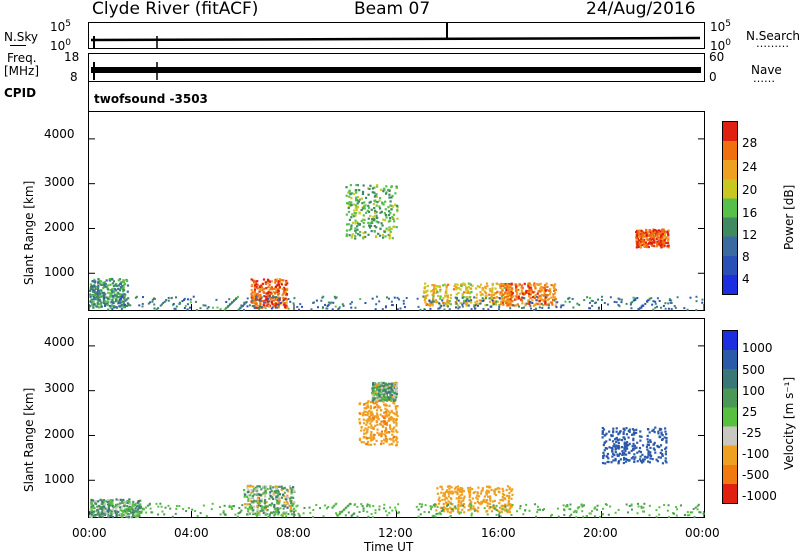 The width and height of the screenshot is (800, 554). What do you see at coordinates (600, 533) in the screenshot?
I see `xtick-2000: 20:00` at bounding box center [600, 533].